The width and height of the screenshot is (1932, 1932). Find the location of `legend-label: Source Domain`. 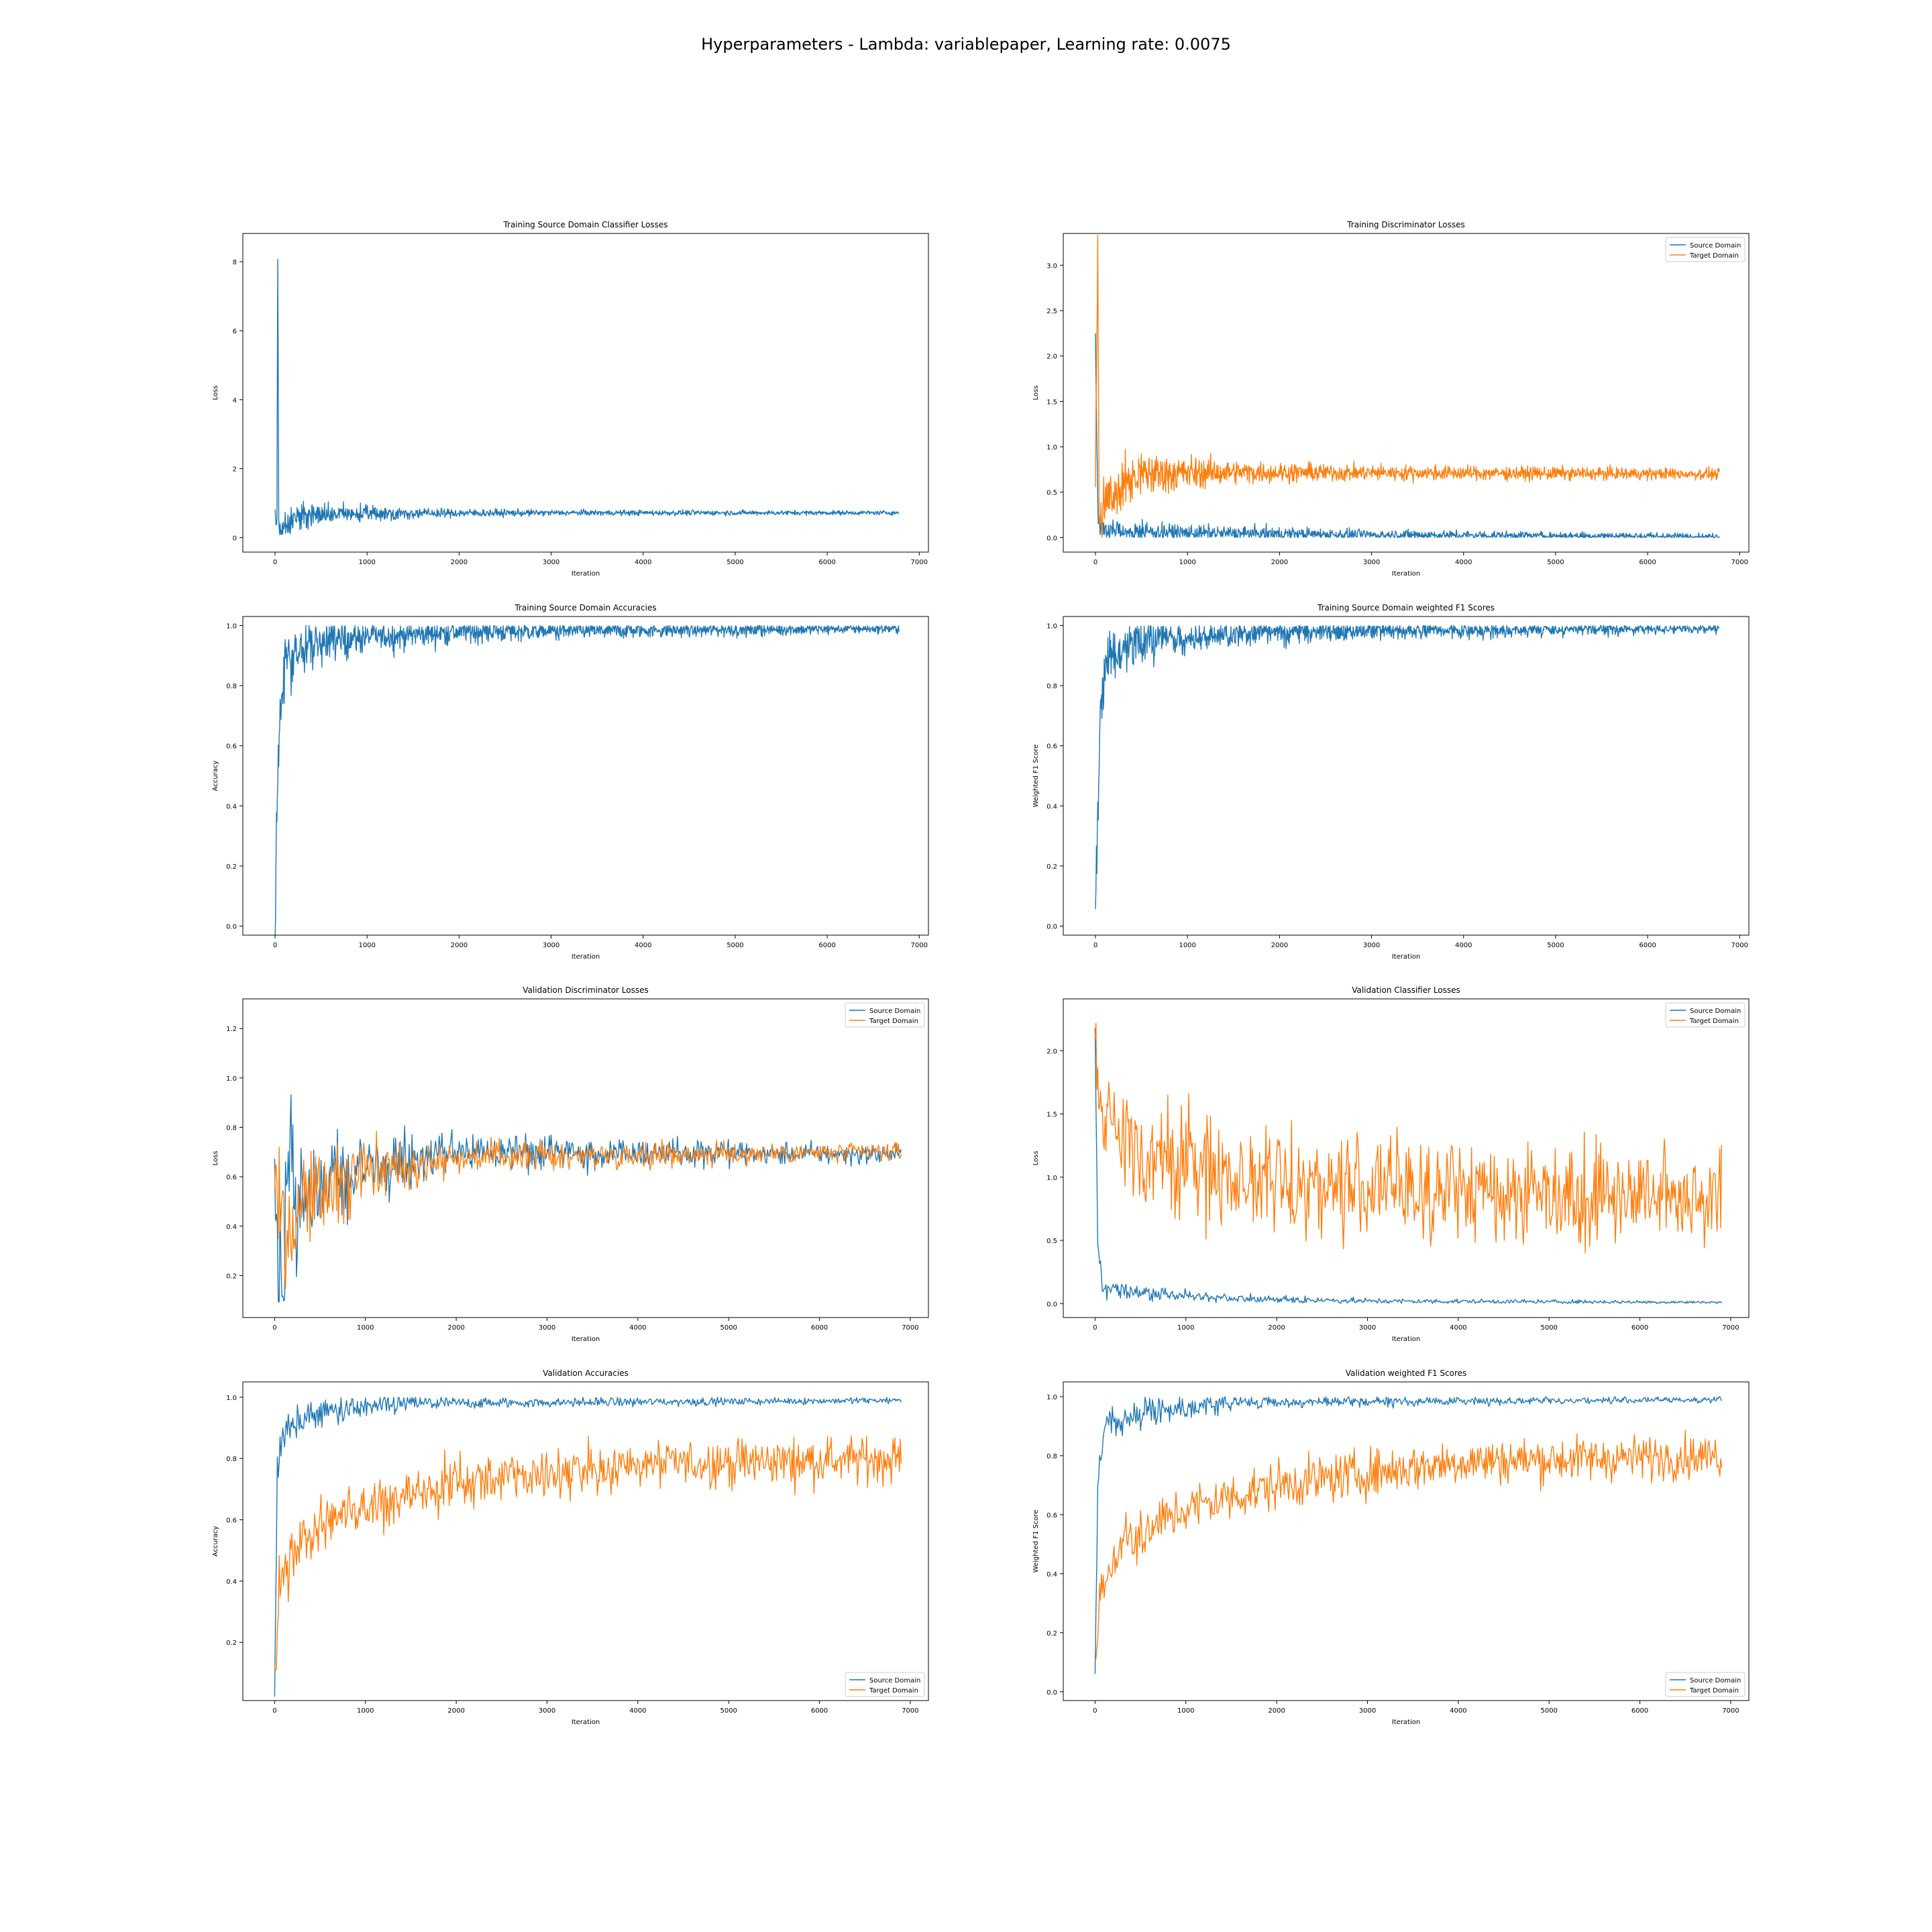

legend-label: Source Domain is located at coordinates (894, 1680).